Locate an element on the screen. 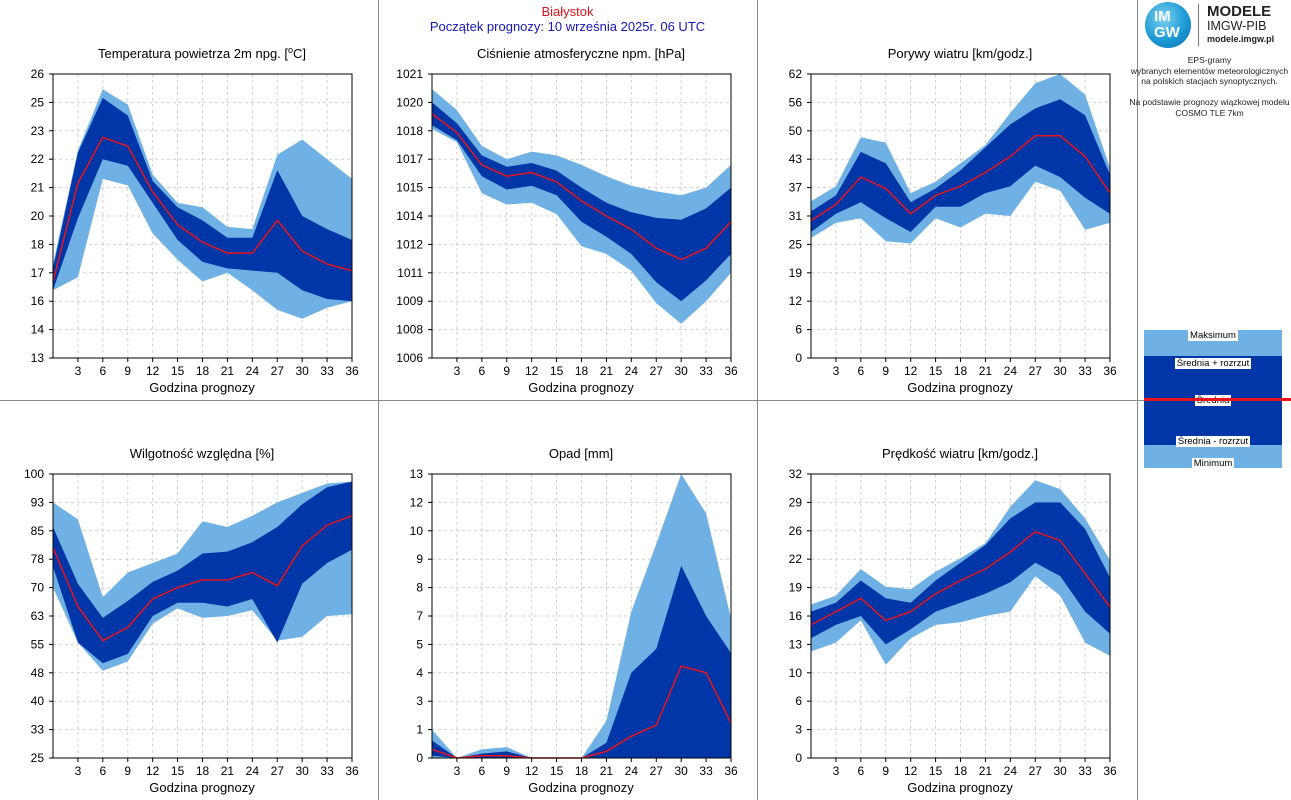  y-tick-label: 19 is located at coordinates (796, 588).